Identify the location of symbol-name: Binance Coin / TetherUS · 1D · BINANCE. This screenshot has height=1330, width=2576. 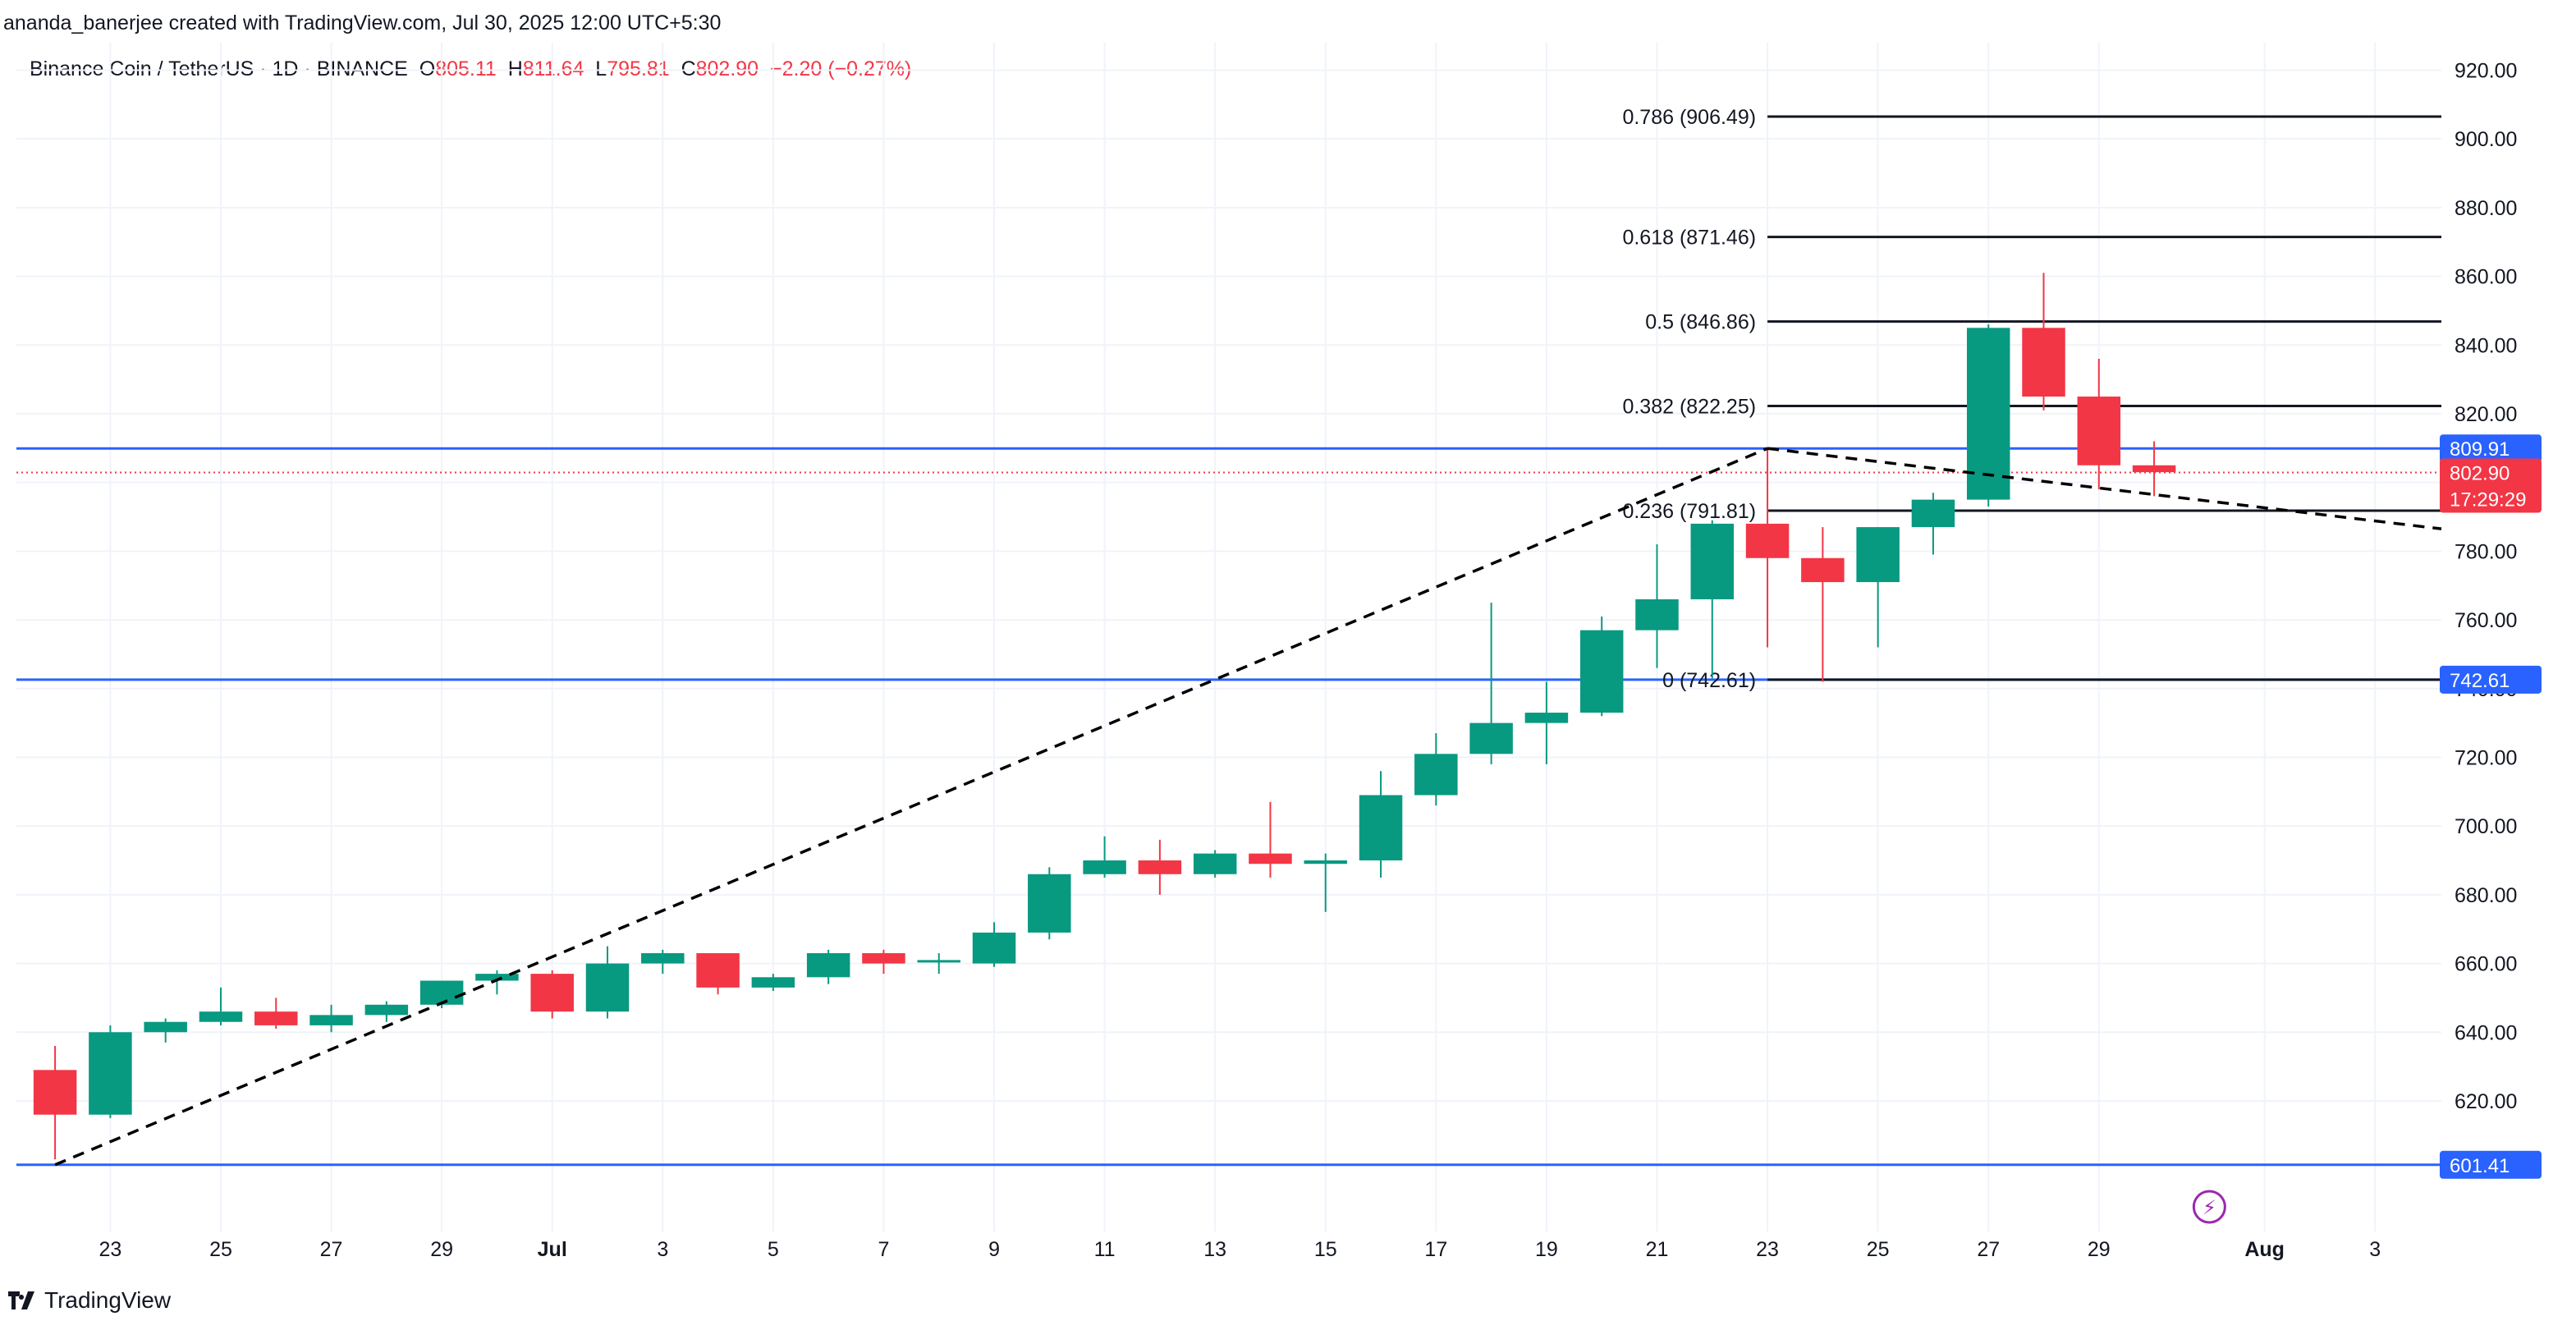
(219, 68).